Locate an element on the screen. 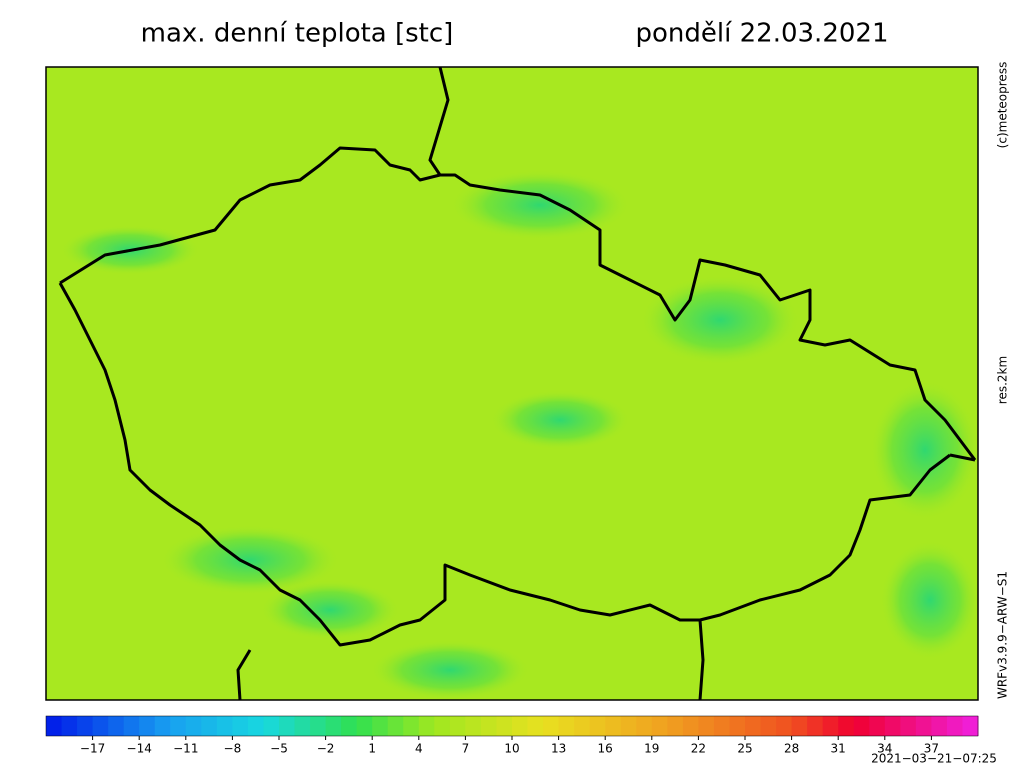 This screenshot has width=1024, height=772. colorbar-tick-label: −14 is located at coordinates (139, 749).